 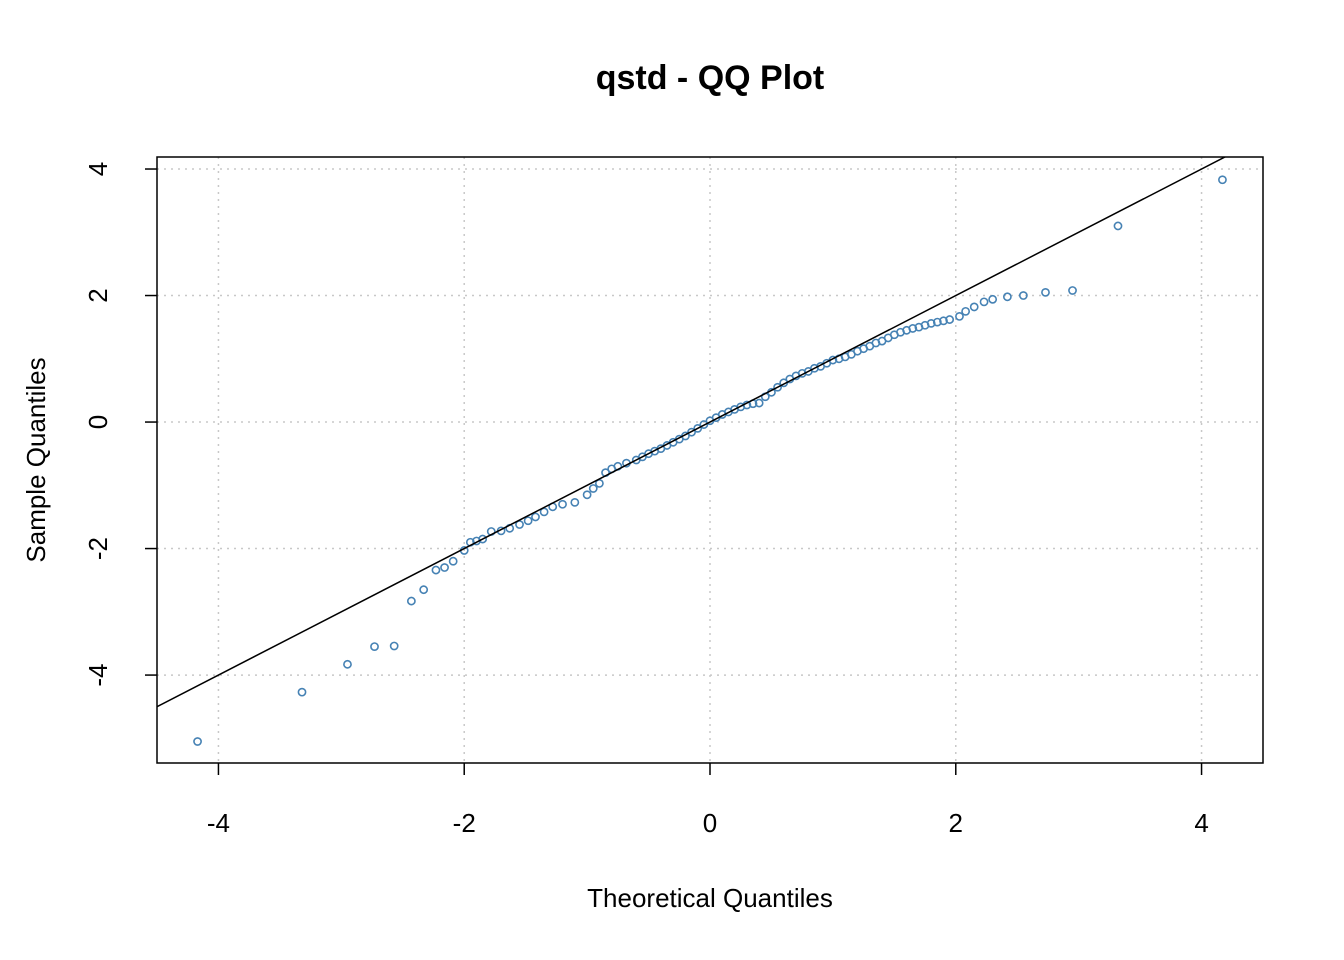 What do you see at coordinates (464, 823) in the screenshot?
I see `x-tick-label: -2` at bounding box center [464, 823].